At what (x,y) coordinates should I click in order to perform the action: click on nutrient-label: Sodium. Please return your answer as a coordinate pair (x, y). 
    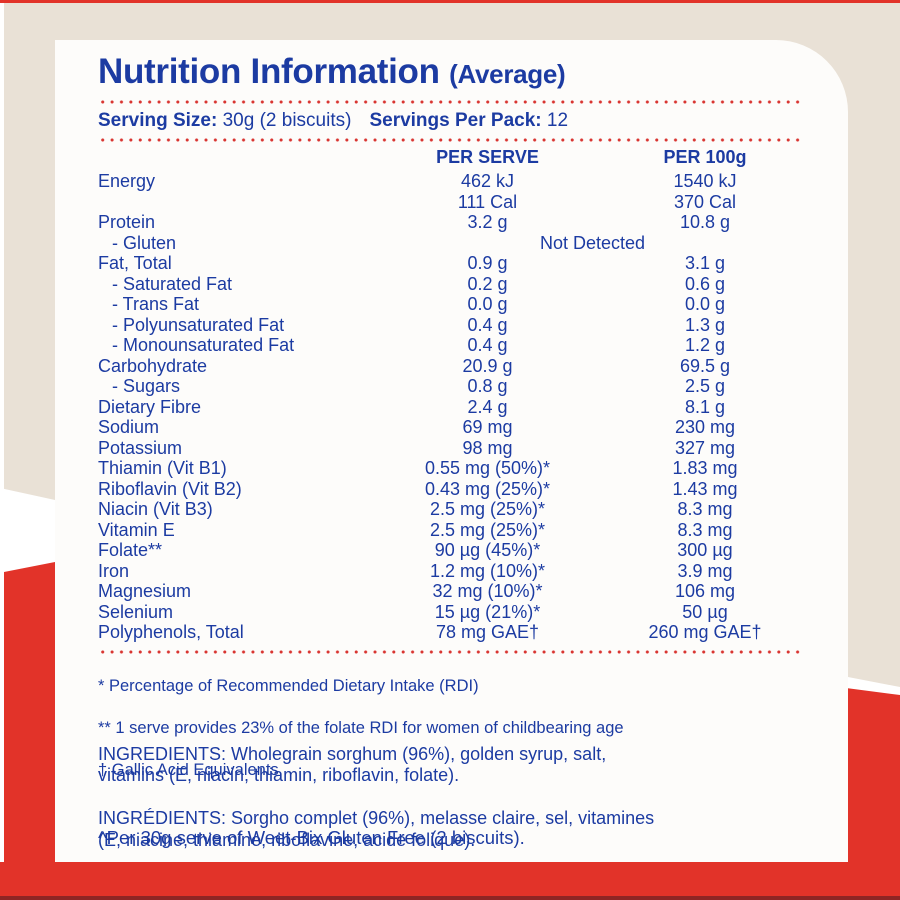
    Looking at the image, I should click on (129, 427).